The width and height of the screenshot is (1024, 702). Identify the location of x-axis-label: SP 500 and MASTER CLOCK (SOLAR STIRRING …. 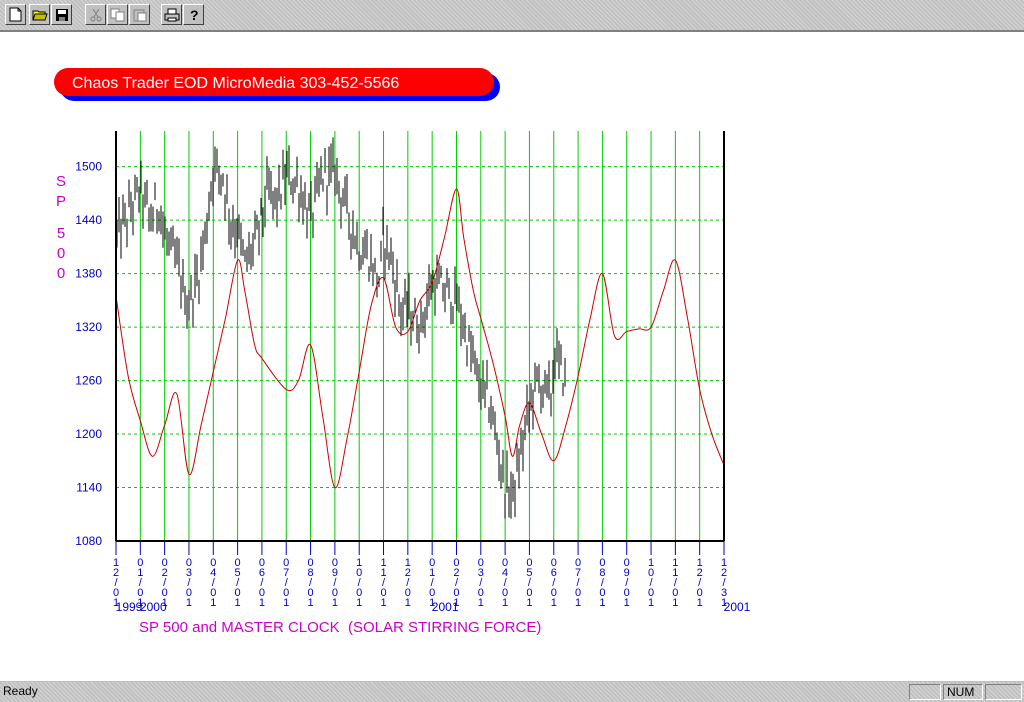
(340, 627).